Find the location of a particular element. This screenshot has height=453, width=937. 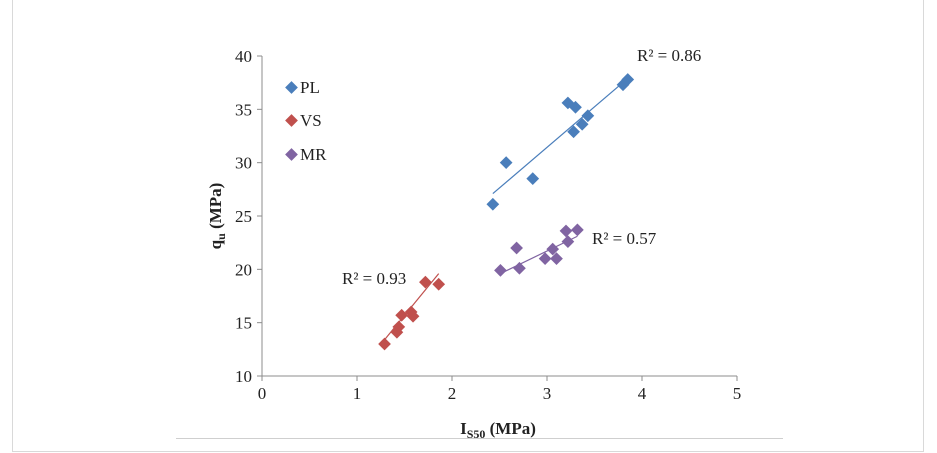

y-tick-label: 40 is located at coordinates (243, 56).